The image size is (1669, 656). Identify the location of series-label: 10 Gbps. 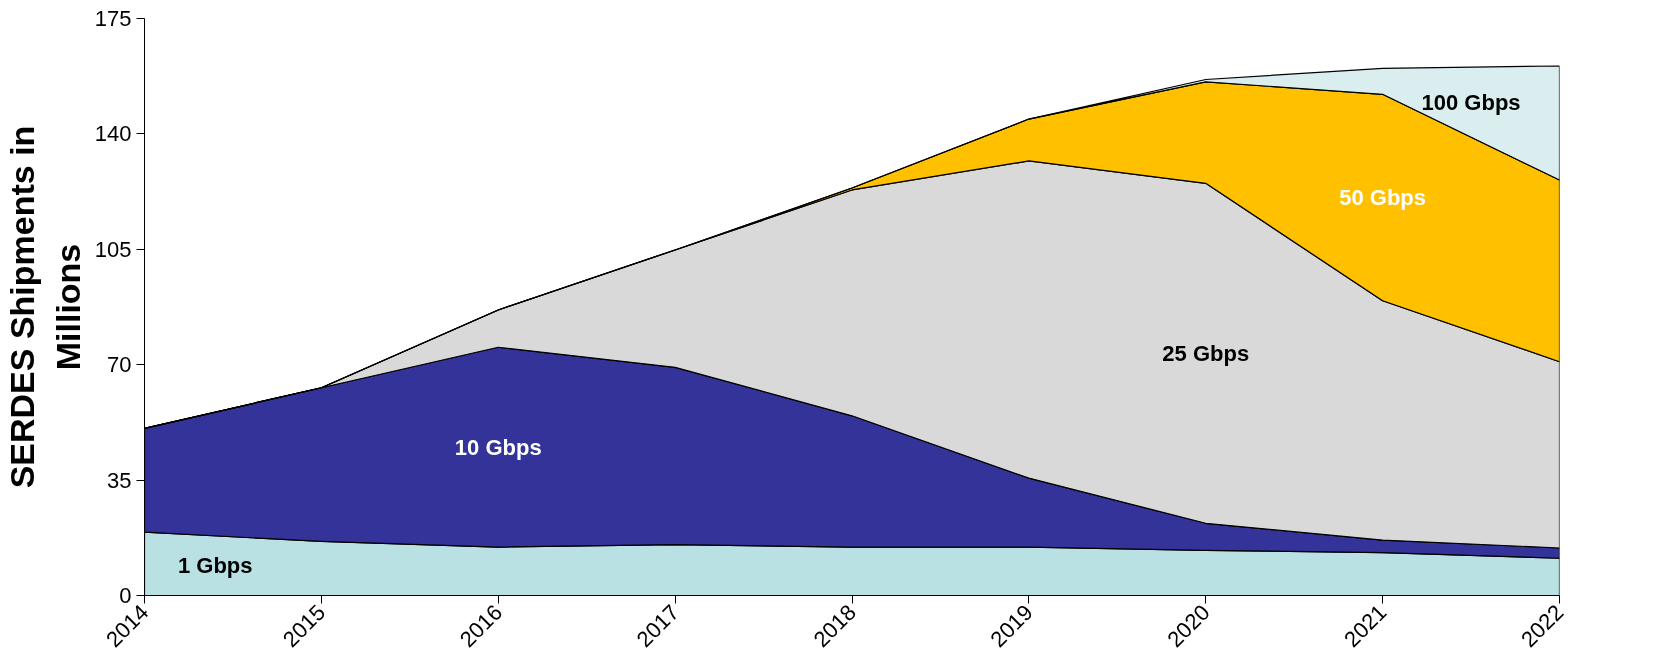
(498, 447).